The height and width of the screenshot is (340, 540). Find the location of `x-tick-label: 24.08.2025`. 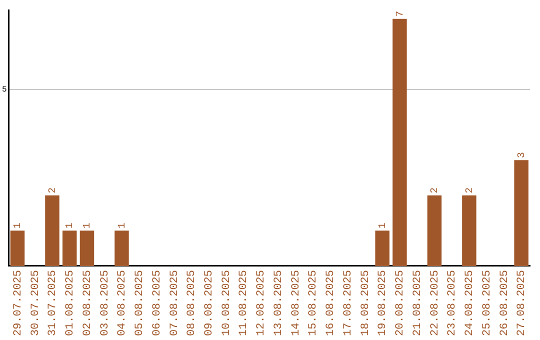

x-tick-label: 24.08.2025 is located at coordinates (470, 303).